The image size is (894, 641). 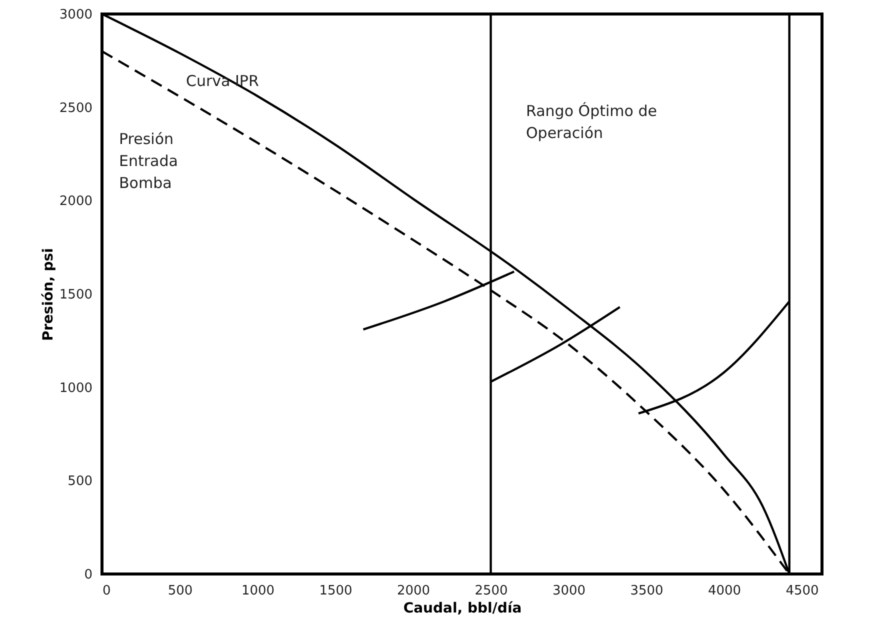 I want to click on y-tick-label: 0, so click(x=88, y=575).